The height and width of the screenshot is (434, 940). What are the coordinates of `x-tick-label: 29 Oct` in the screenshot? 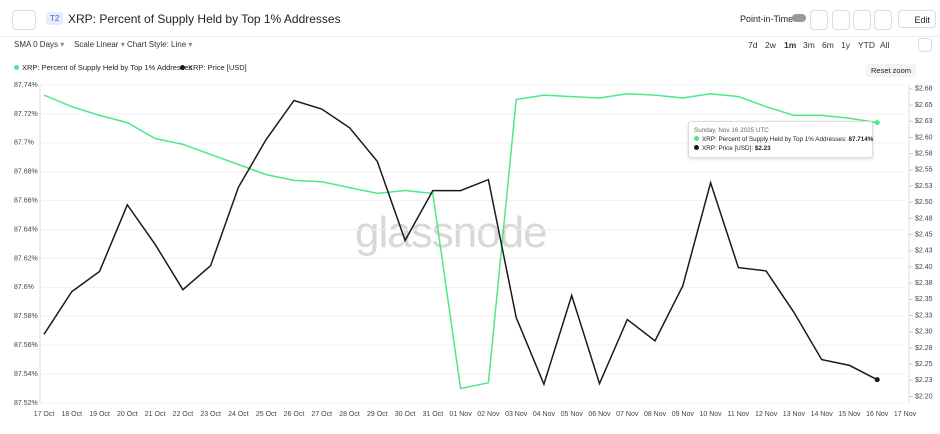 It's located at (377, 414).